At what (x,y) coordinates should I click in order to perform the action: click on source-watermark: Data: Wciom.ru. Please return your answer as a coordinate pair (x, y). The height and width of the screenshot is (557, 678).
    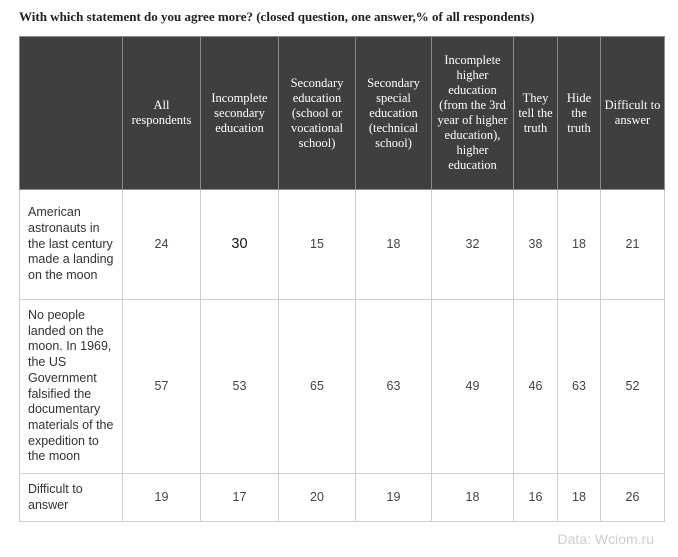
    Looking at the image, I should click on (605, 539).